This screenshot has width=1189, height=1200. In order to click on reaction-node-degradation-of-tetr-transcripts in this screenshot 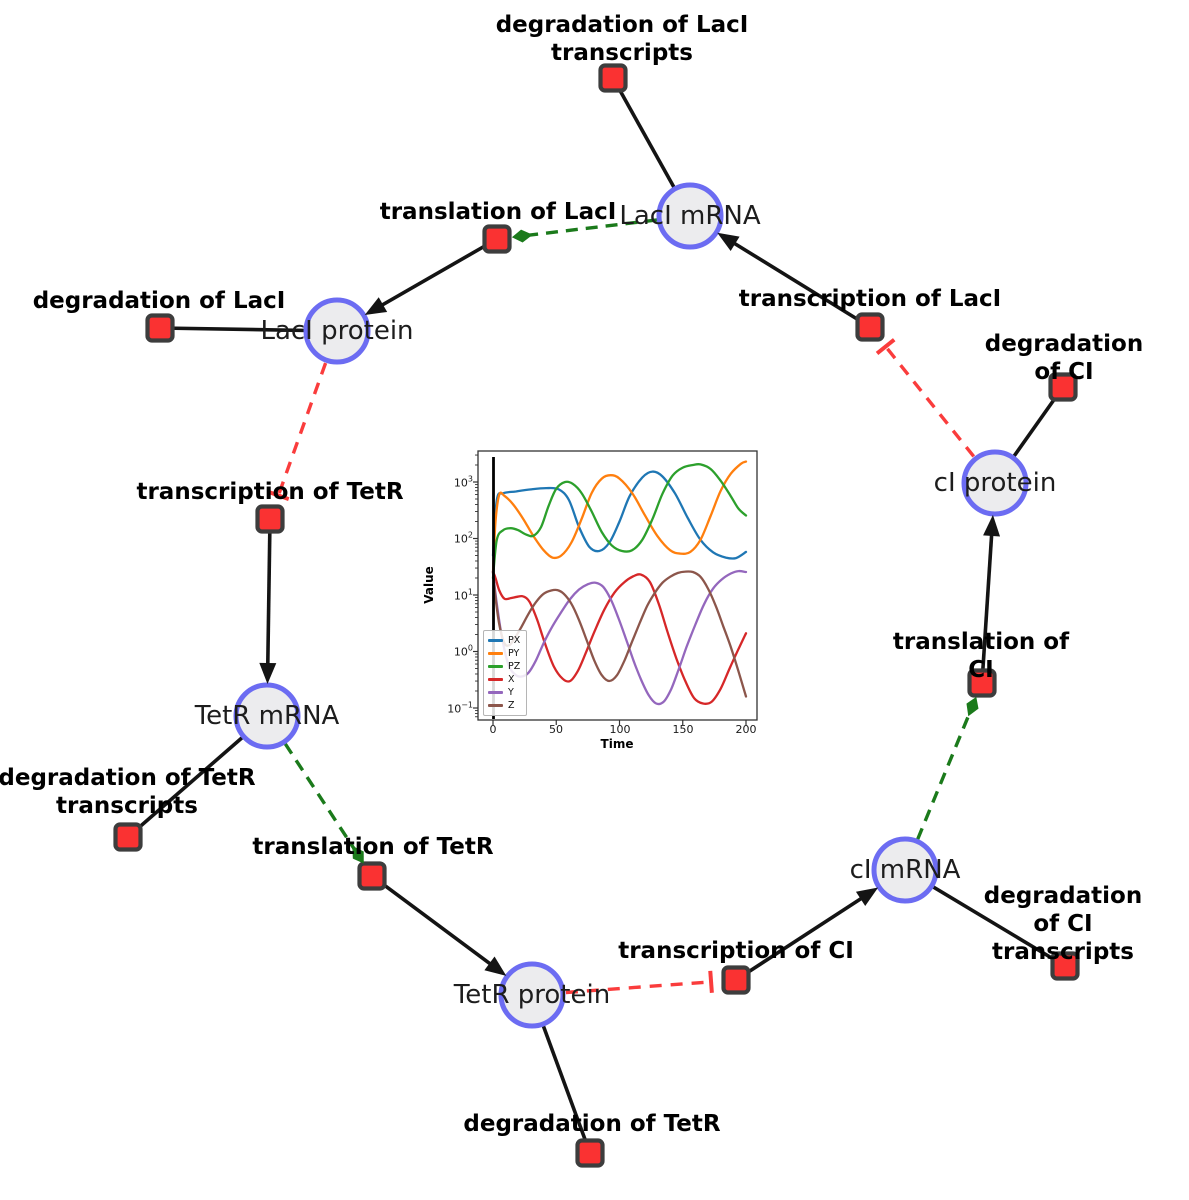, I will do `click(128, 837)`.